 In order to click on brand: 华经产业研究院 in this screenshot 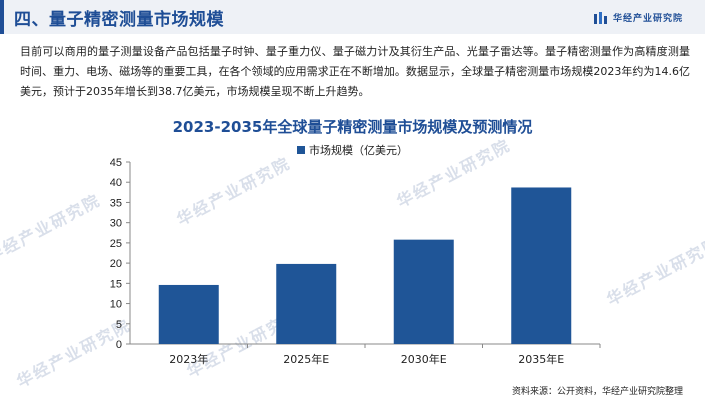, I will do `click(638, 17)`.